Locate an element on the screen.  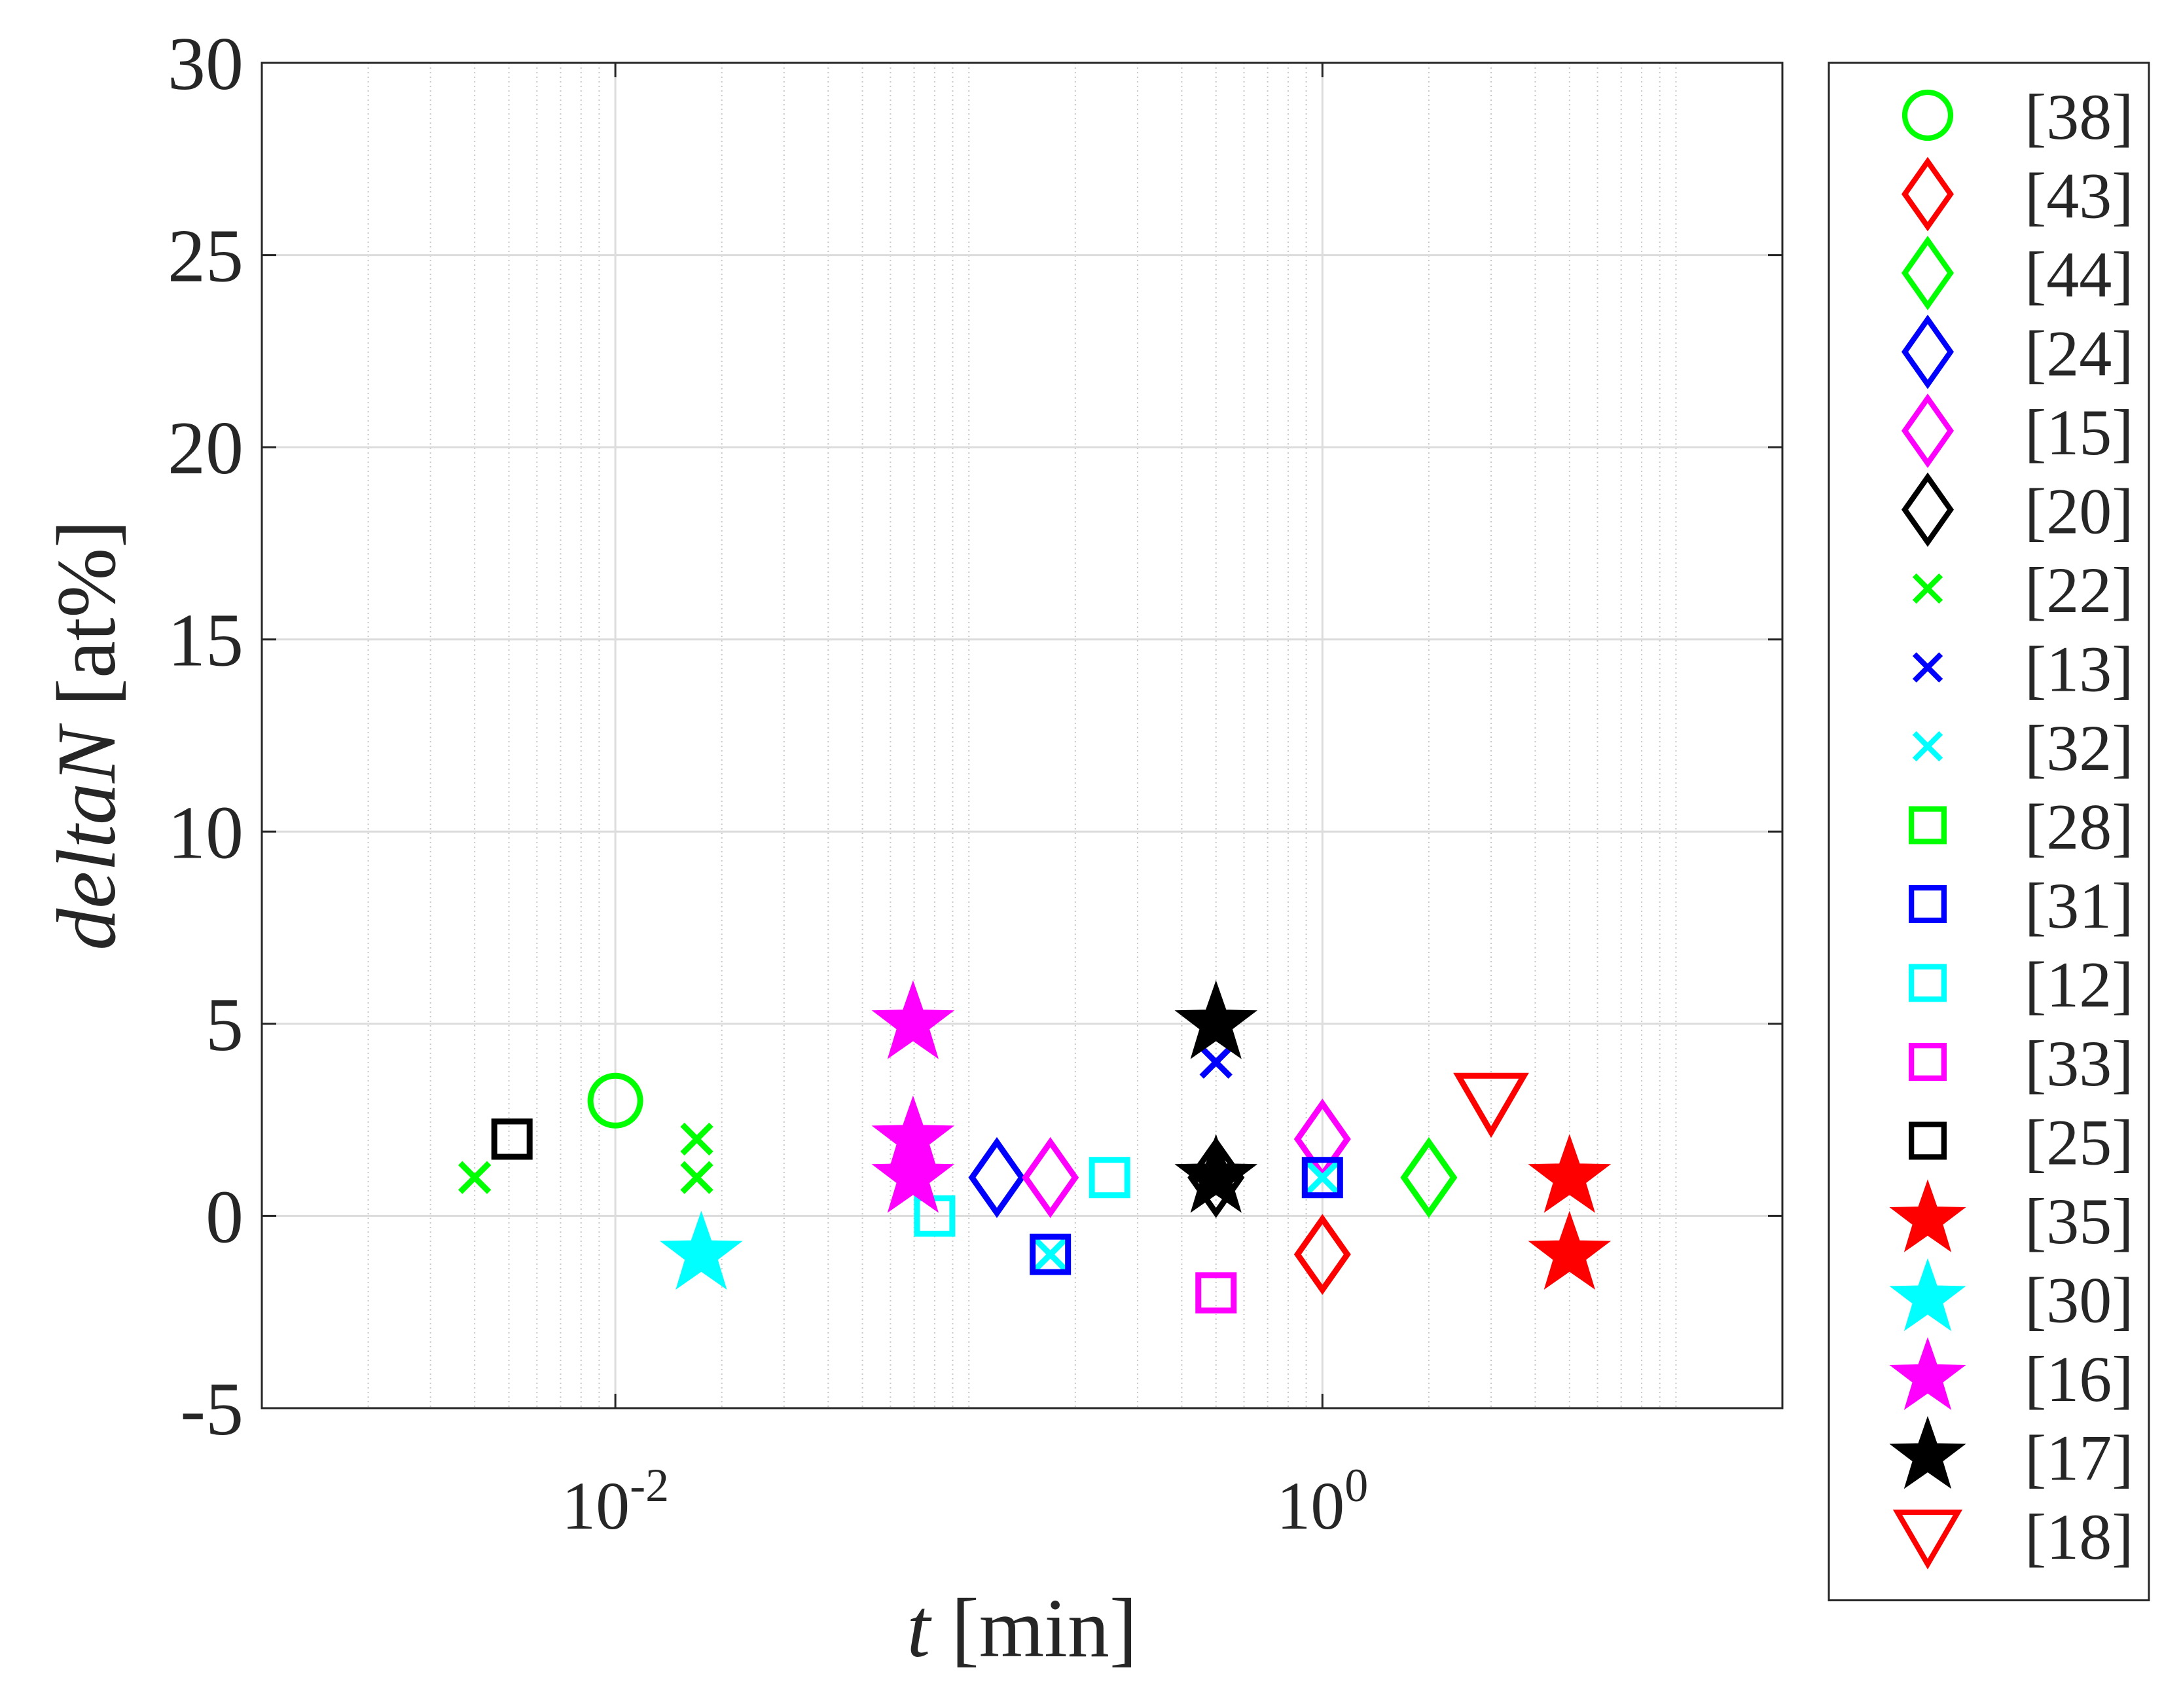
legend-label: [22] is located at coordinates (2079, 590).